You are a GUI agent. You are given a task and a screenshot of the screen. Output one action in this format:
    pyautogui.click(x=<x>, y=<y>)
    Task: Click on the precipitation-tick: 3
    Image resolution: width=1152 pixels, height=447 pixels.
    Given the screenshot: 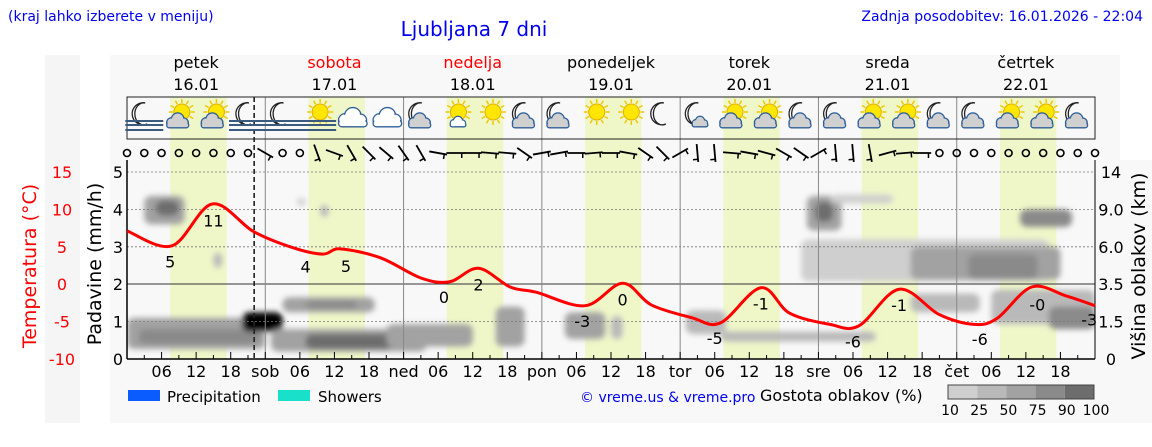 What is the action you would take?
    pyautogui.click(x=118, y=247)
    